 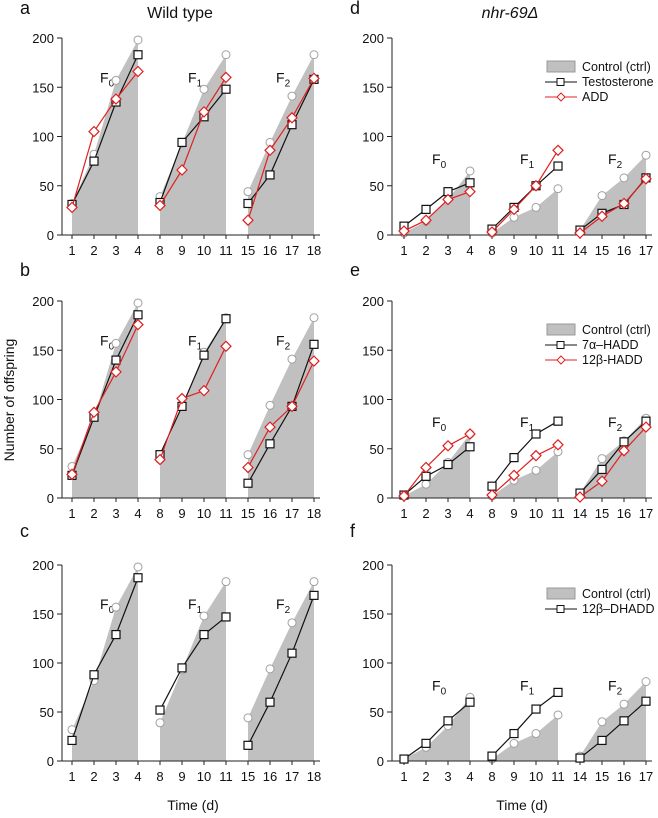 I want to click on x-tick-label: 14, so click(x=580, y=513).